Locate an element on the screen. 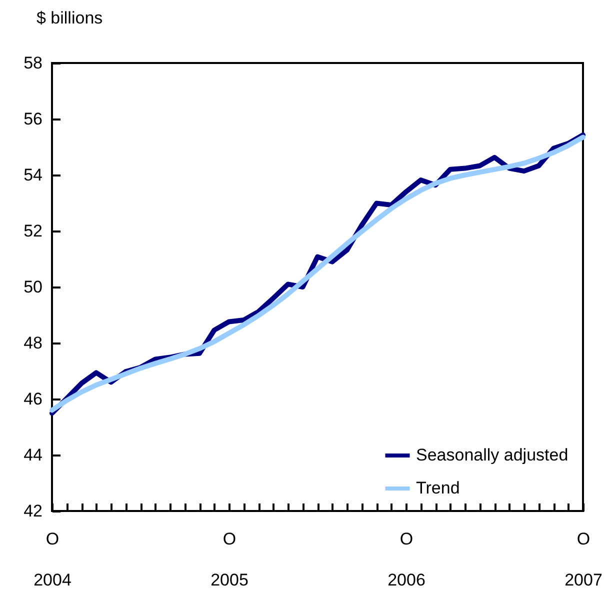 The height and width of the screenshot is (594, 605). category-label: O 2004 is located at coordinates (53, 560).